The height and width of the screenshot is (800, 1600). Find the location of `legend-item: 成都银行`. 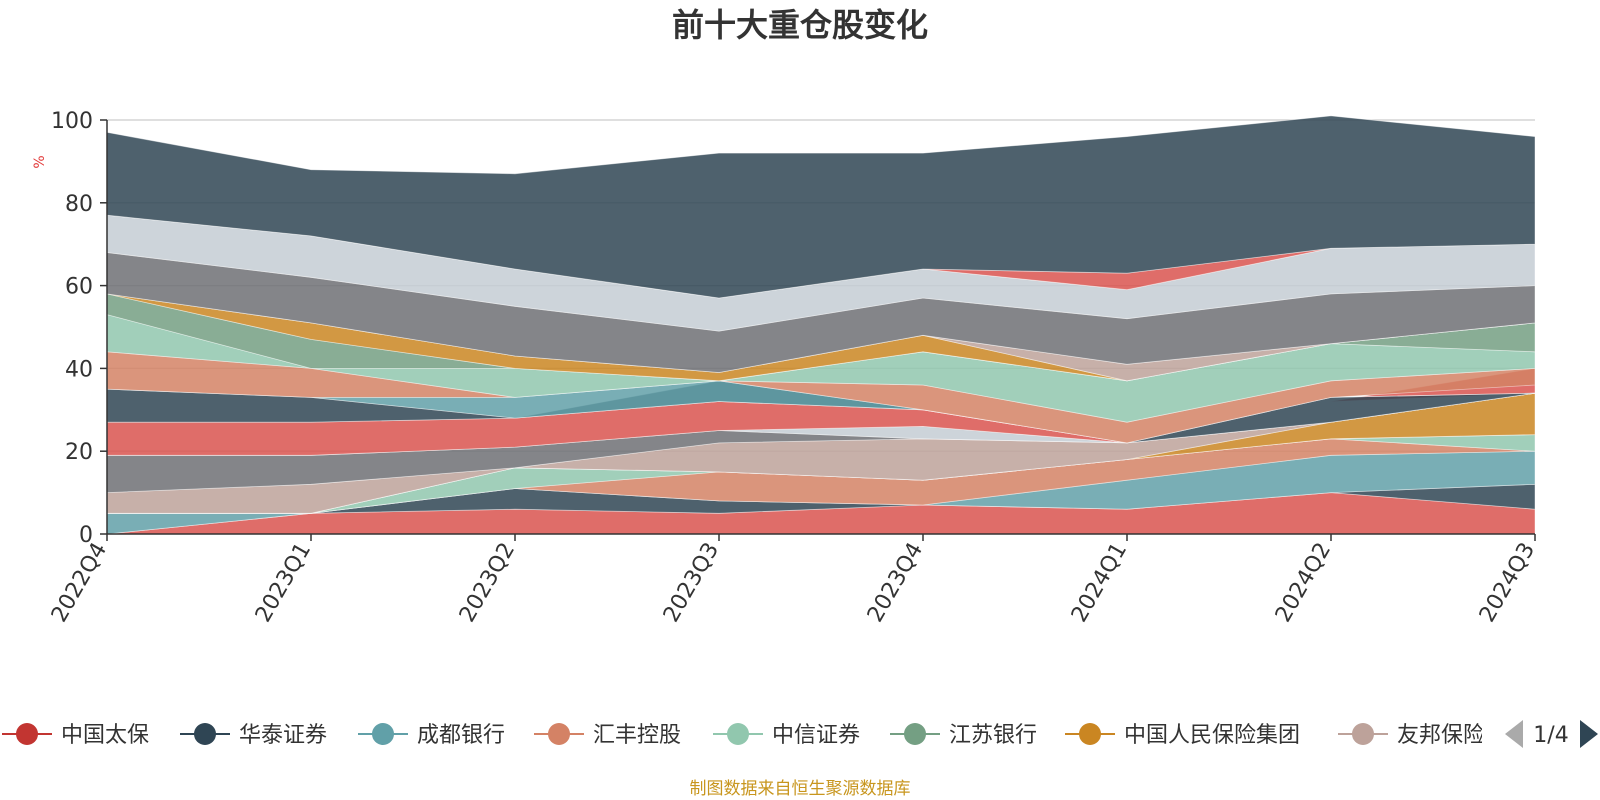

legend-item: 成都银行 is located at coordinates (431, 735).